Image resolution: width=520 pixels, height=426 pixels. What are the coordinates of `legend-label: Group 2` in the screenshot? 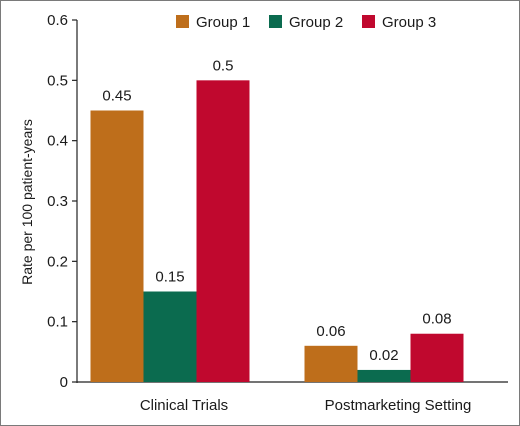 It's located at (316, 22).